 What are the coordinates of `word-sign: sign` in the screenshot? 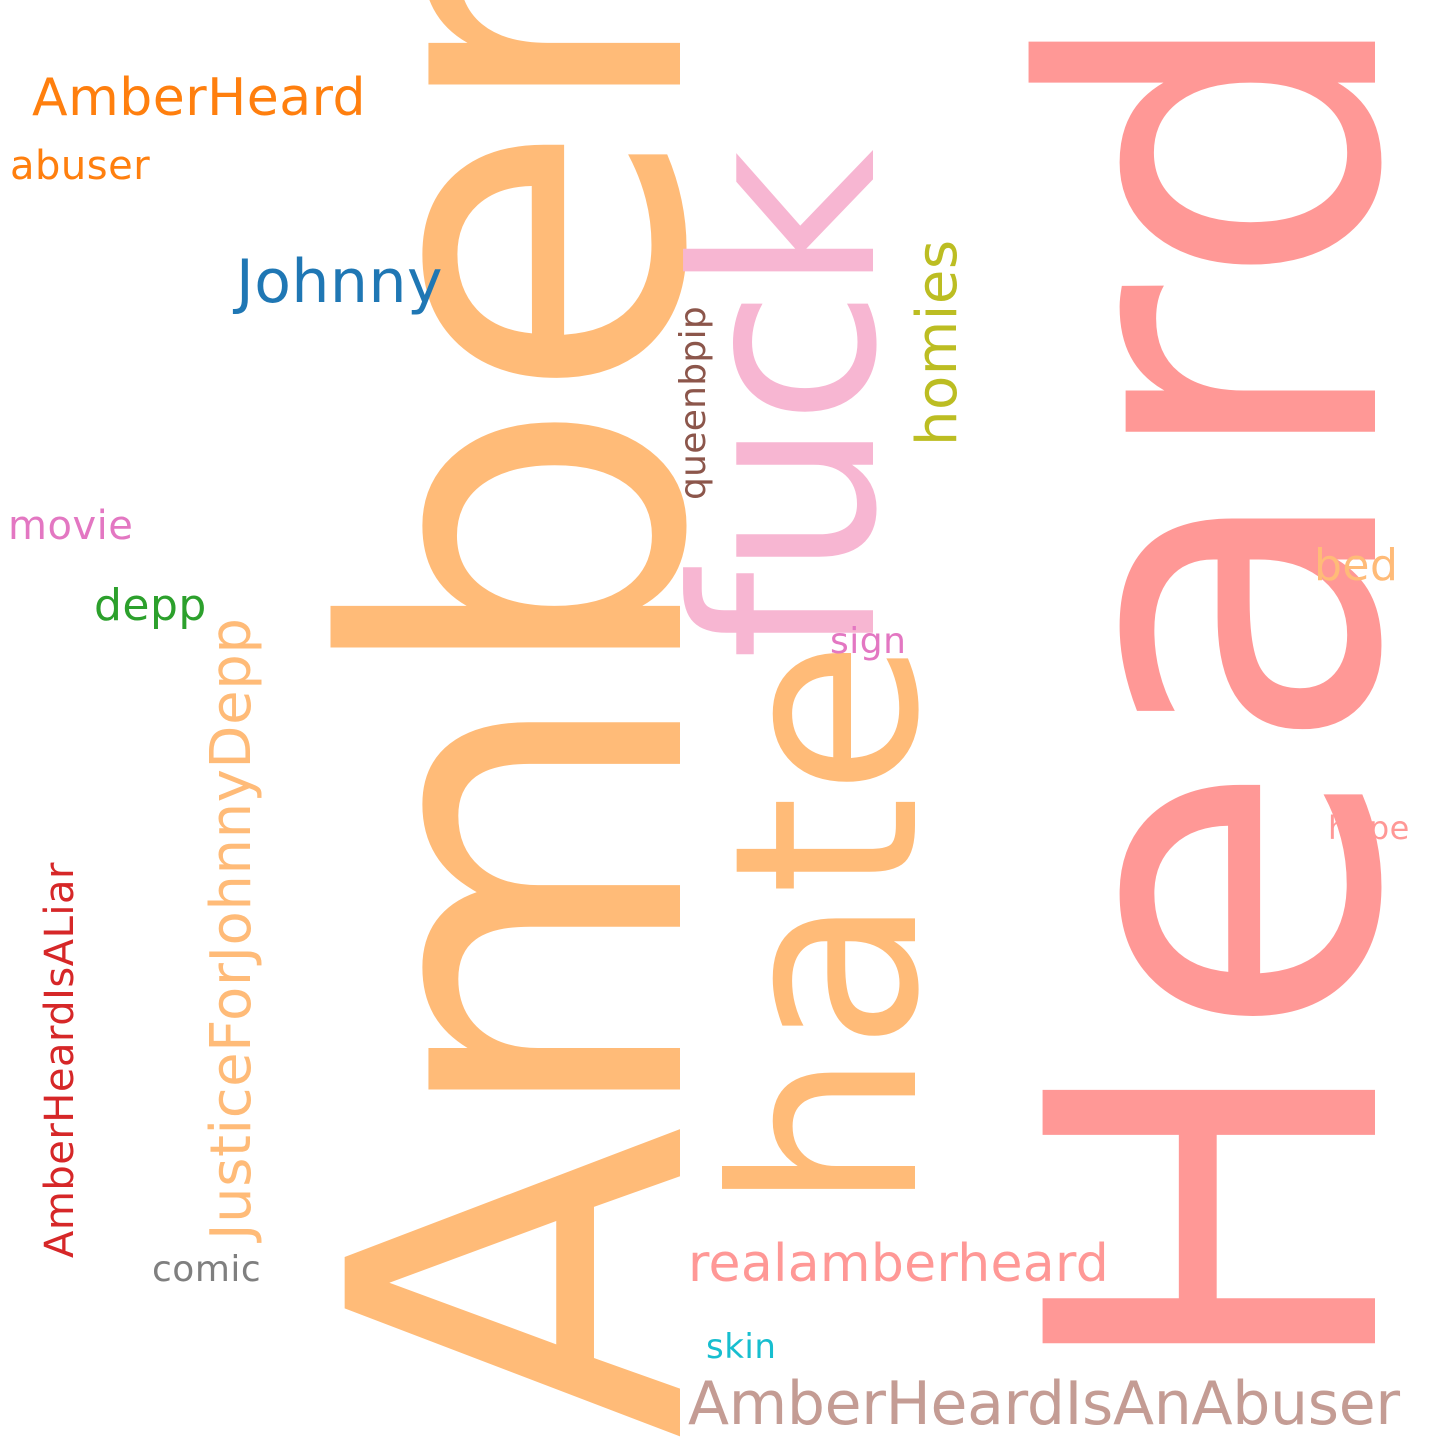 It's located at (868, 641).